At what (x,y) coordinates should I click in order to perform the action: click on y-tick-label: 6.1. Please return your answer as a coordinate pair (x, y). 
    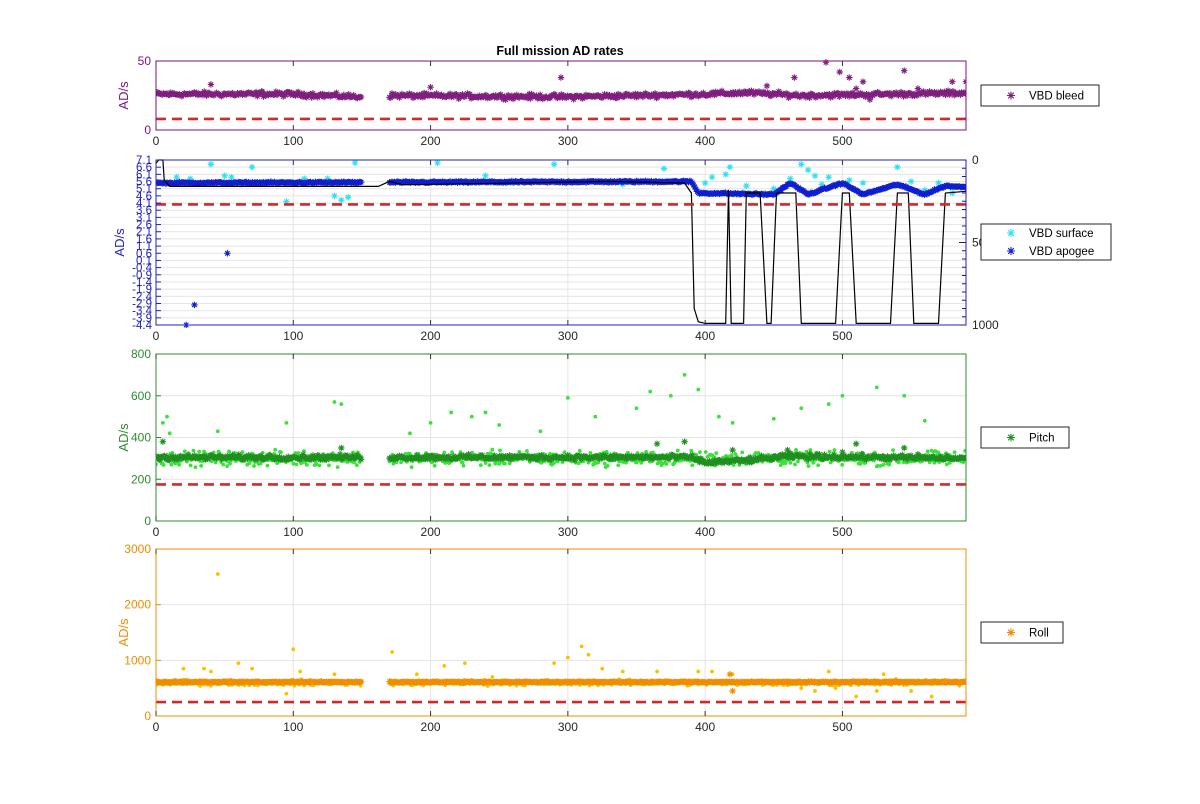
    Looking at the image, I should click on (144, 175).